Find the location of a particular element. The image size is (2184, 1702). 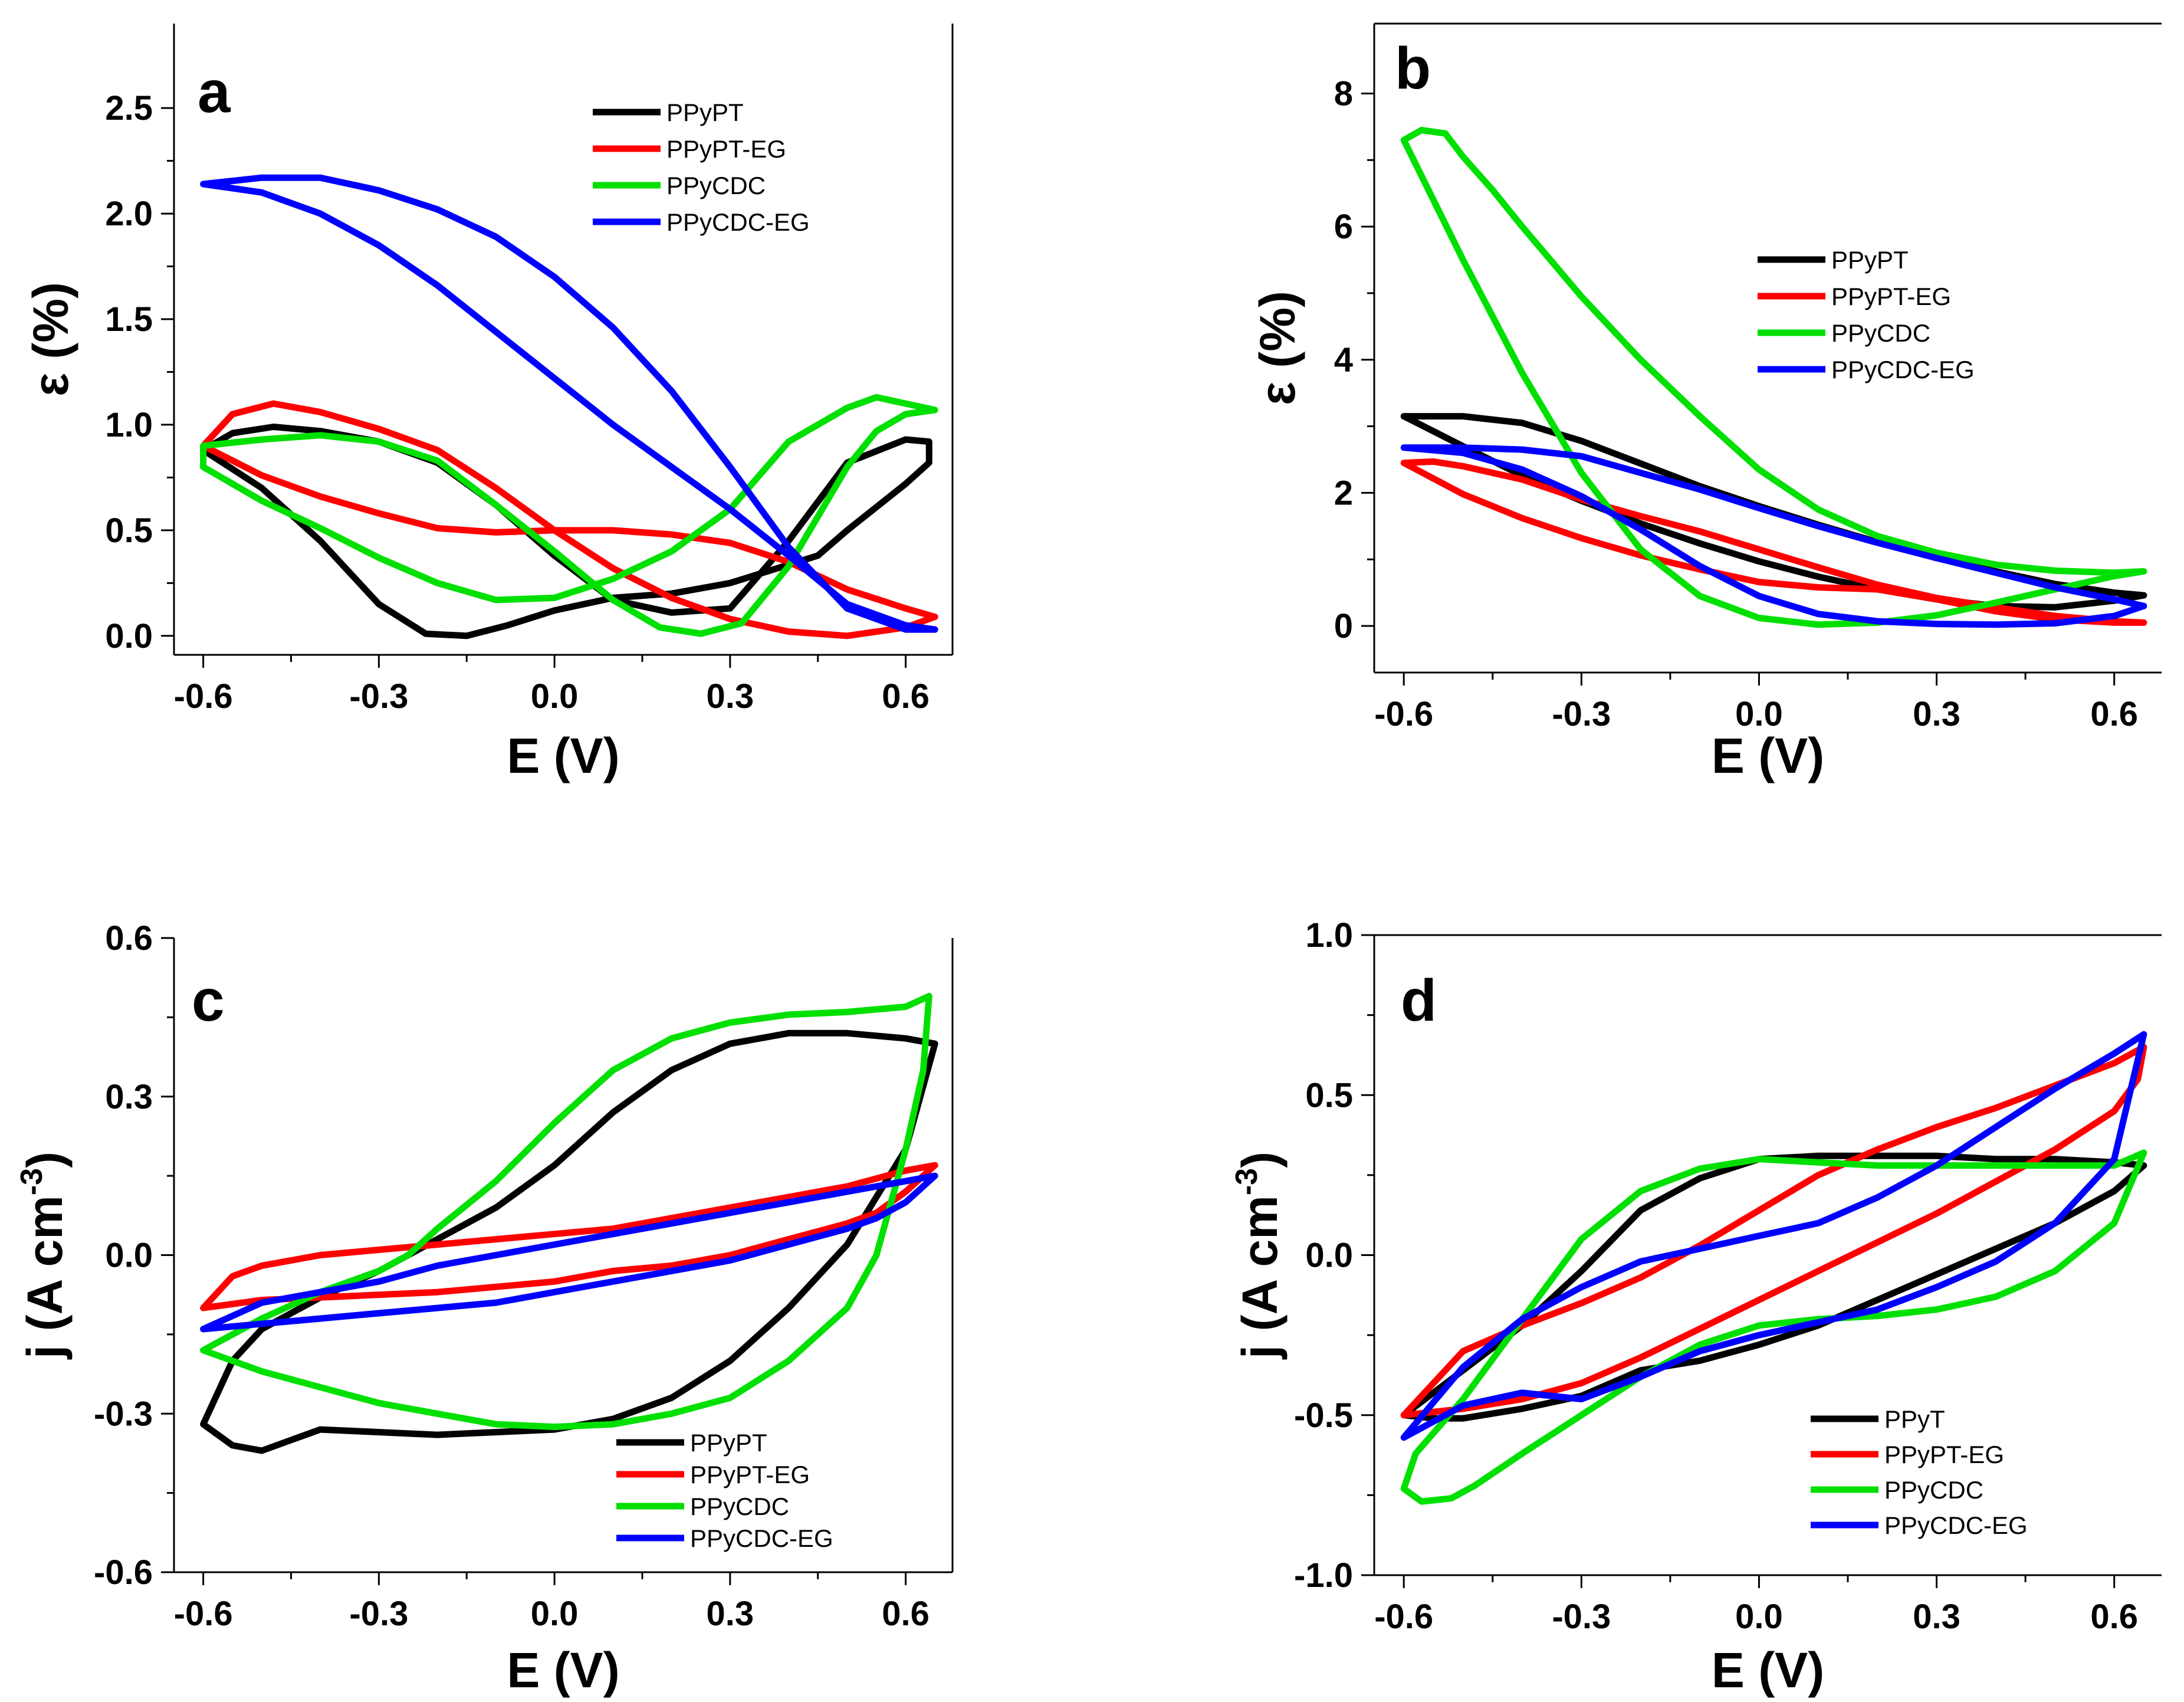

y-tick-label: -0.3 is located at coordinates (123, 1414).